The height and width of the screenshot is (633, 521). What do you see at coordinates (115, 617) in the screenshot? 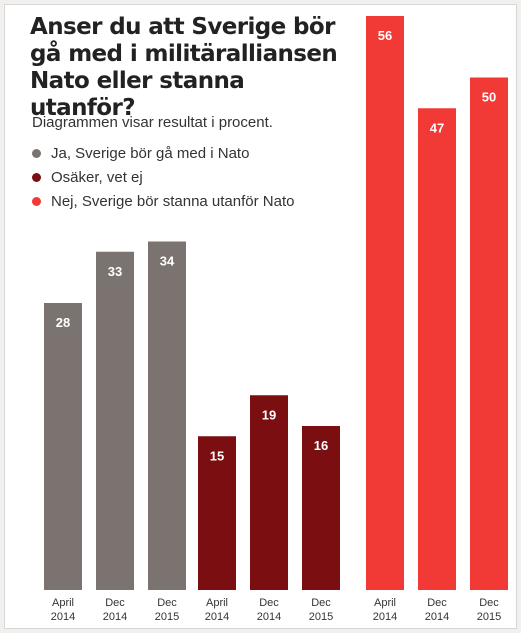
I see `tick-label-year-g0-p1: 2014` at bounding box center [115, 617].